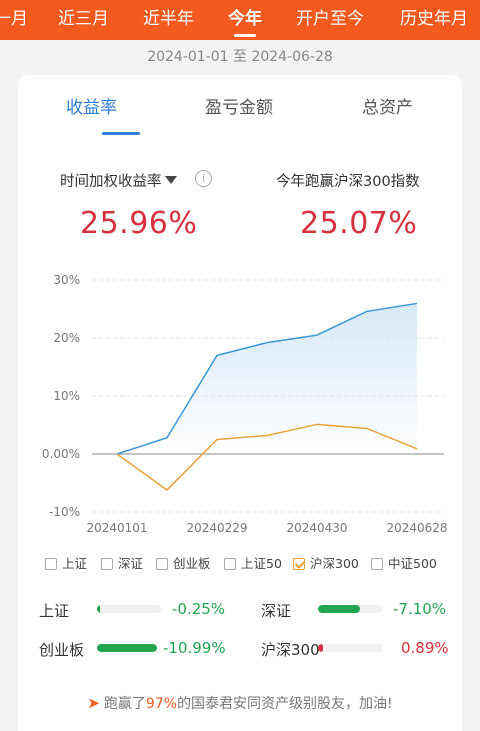 The height and width of the screenshot is (731, 480). What do you see at coordinates (285, 704) in the screenshot?
I see `footer-suffix: 的国泰君安同资产级别股友，加油!` at bounding box center [285, 704].